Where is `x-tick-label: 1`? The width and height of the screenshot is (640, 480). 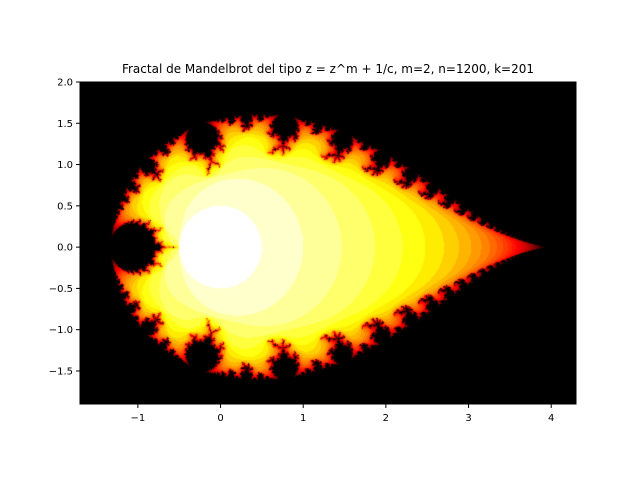
x-tick-label: 1 is located at coordinates (303, 418).